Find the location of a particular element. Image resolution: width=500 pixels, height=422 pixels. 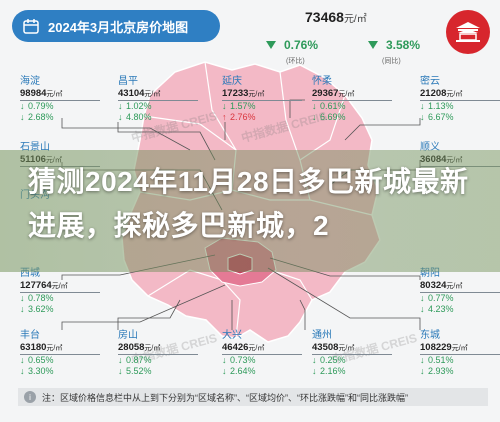

district-mom: ↓ 0.61% is located at coordinates (329, 106).